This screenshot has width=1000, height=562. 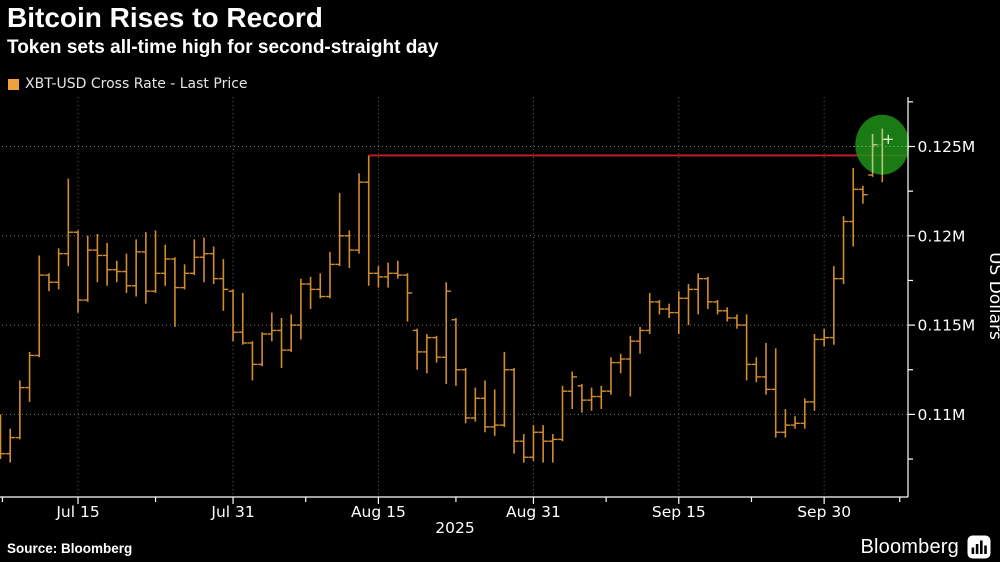 I want to click on x-tick-label: Aug 31, so click(x=533, y=512).